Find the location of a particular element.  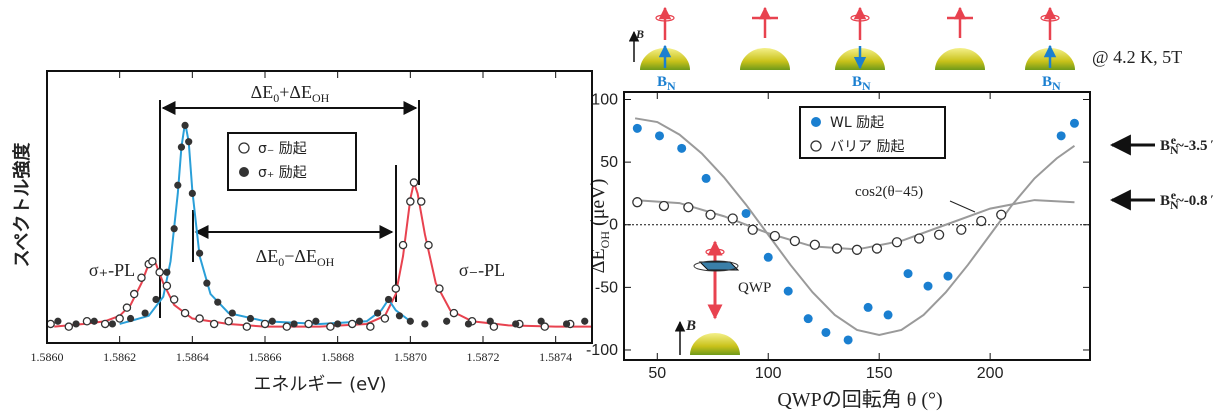

y-axis-label: スペクトル強度 is located at coordinates (22, 205).